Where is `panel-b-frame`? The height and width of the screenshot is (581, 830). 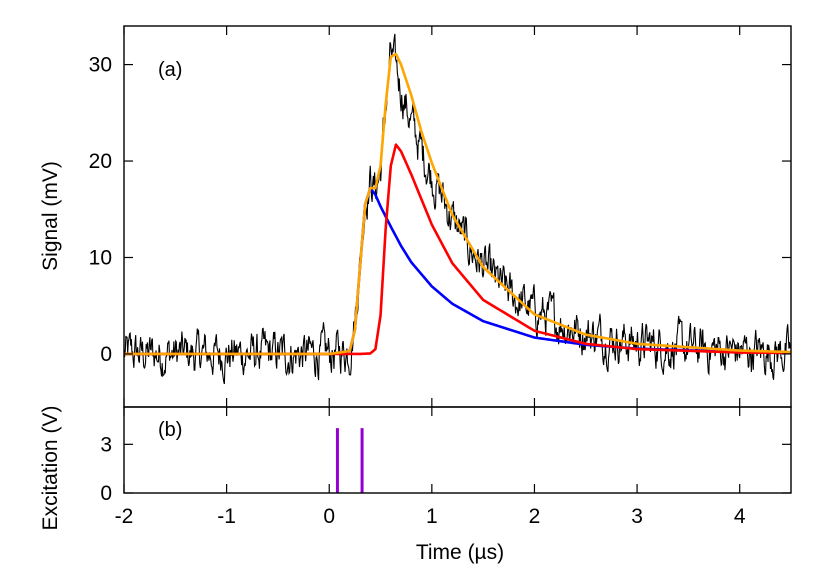 panel-b-frame is located at coordinates (457, 450).